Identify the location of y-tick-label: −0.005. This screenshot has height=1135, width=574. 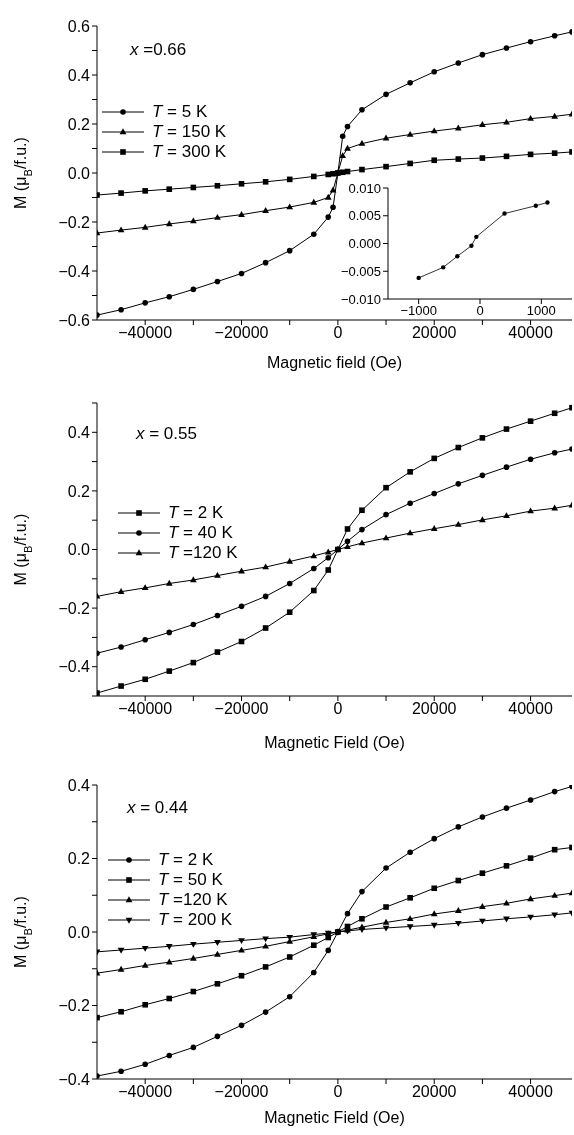
(360, 271).